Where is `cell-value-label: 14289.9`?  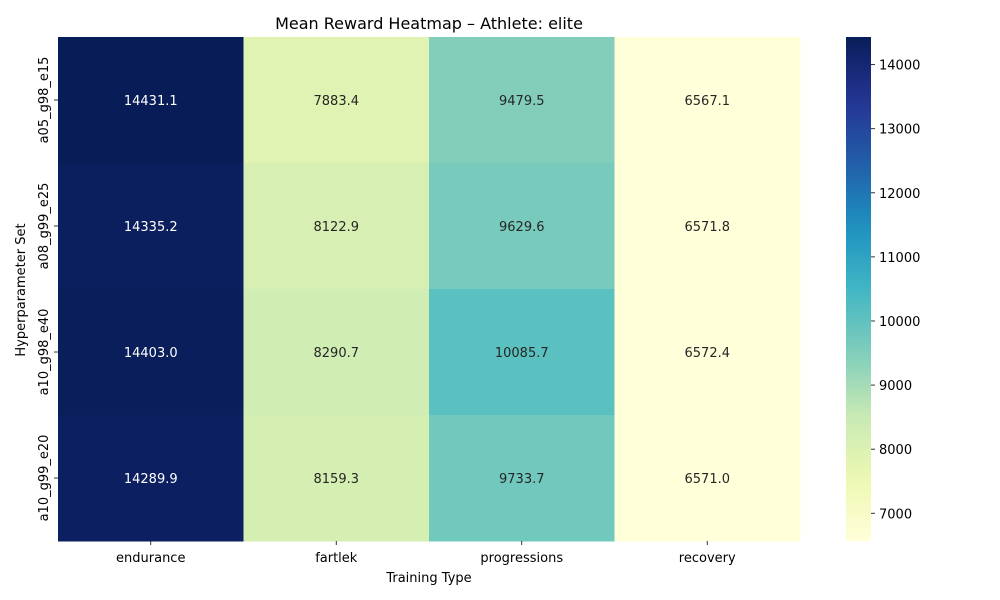
cell-value-label: 14289.9 is located at coordinates (151, 479).